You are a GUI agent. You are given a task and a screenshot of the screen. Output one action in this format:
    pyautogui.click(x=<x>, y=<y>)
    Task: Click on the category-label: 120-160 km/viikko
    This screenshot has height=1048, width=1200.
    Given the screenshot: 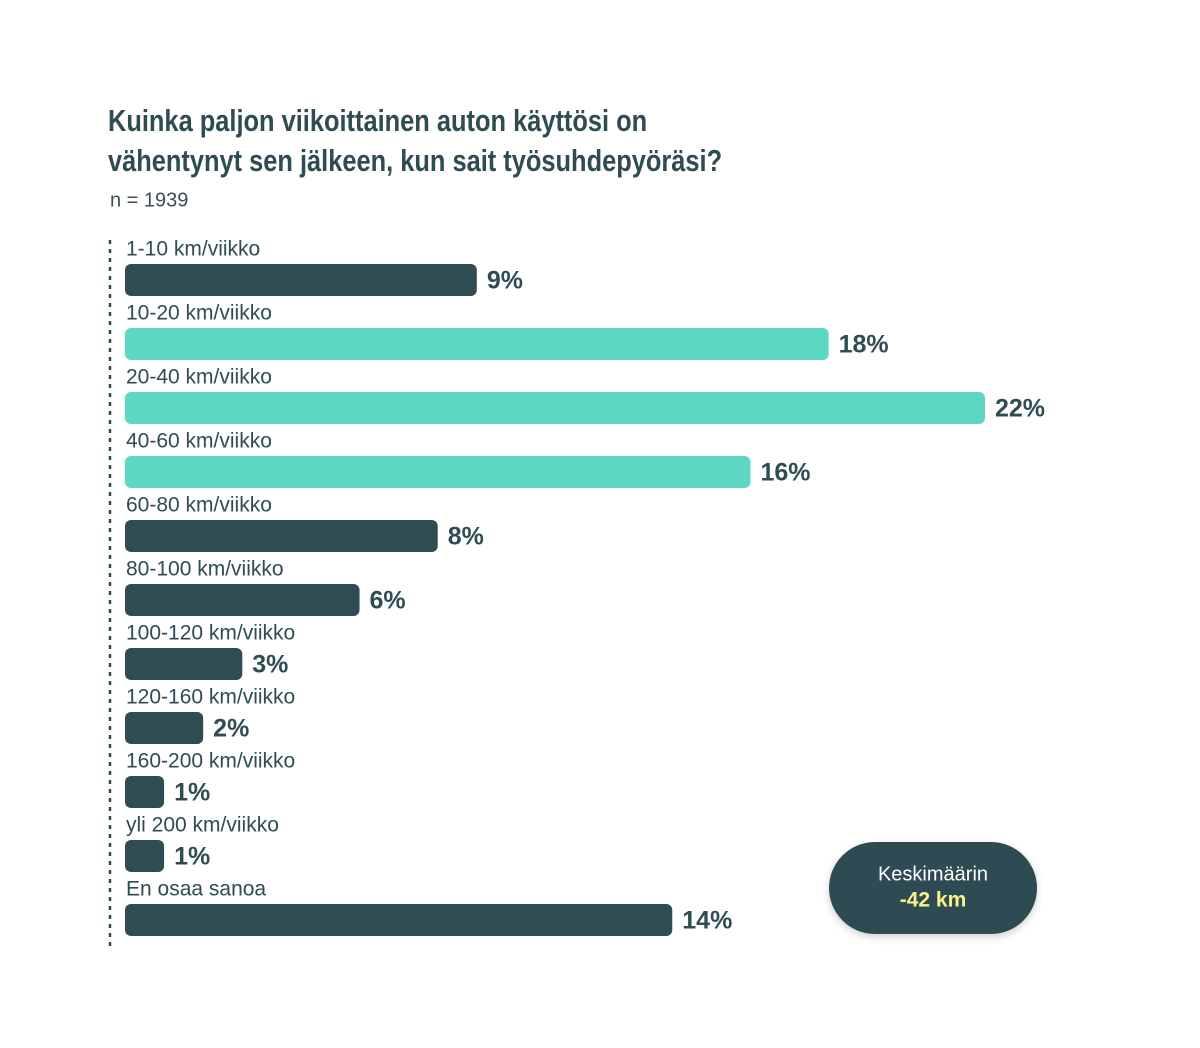 What is the action you would take?
    pyautogui.click(x=210, y=697)
    